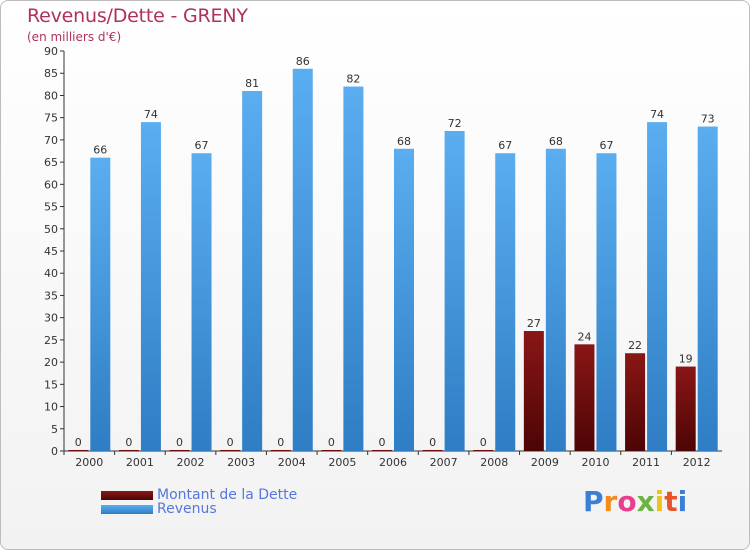 Image resolution: width=750 pixels, height=550 pixels. I want to click on y-tick-label: 85, so click(51, 73).